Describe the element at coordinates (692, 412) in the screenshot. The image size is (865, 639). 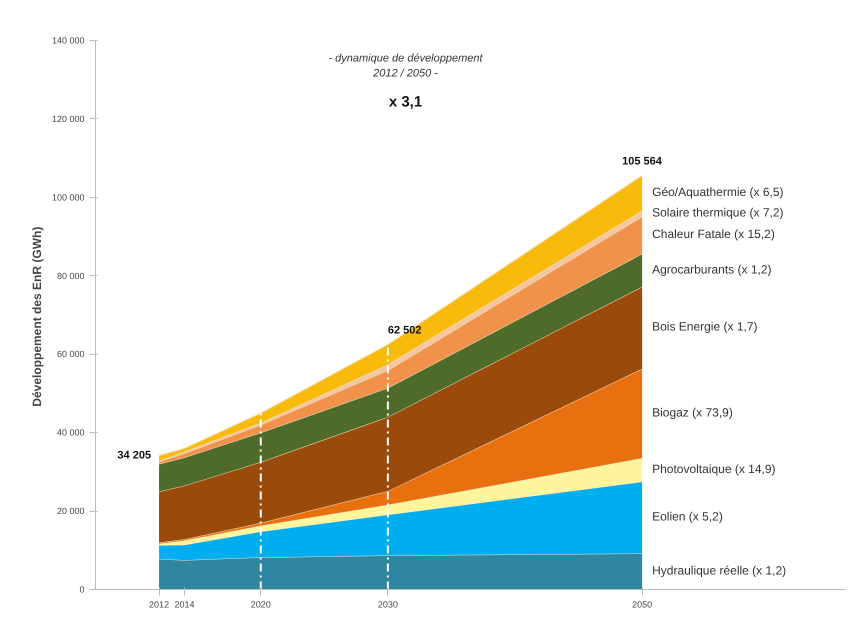
I see `series-label: Biogaz (x 73,9)` at that location.